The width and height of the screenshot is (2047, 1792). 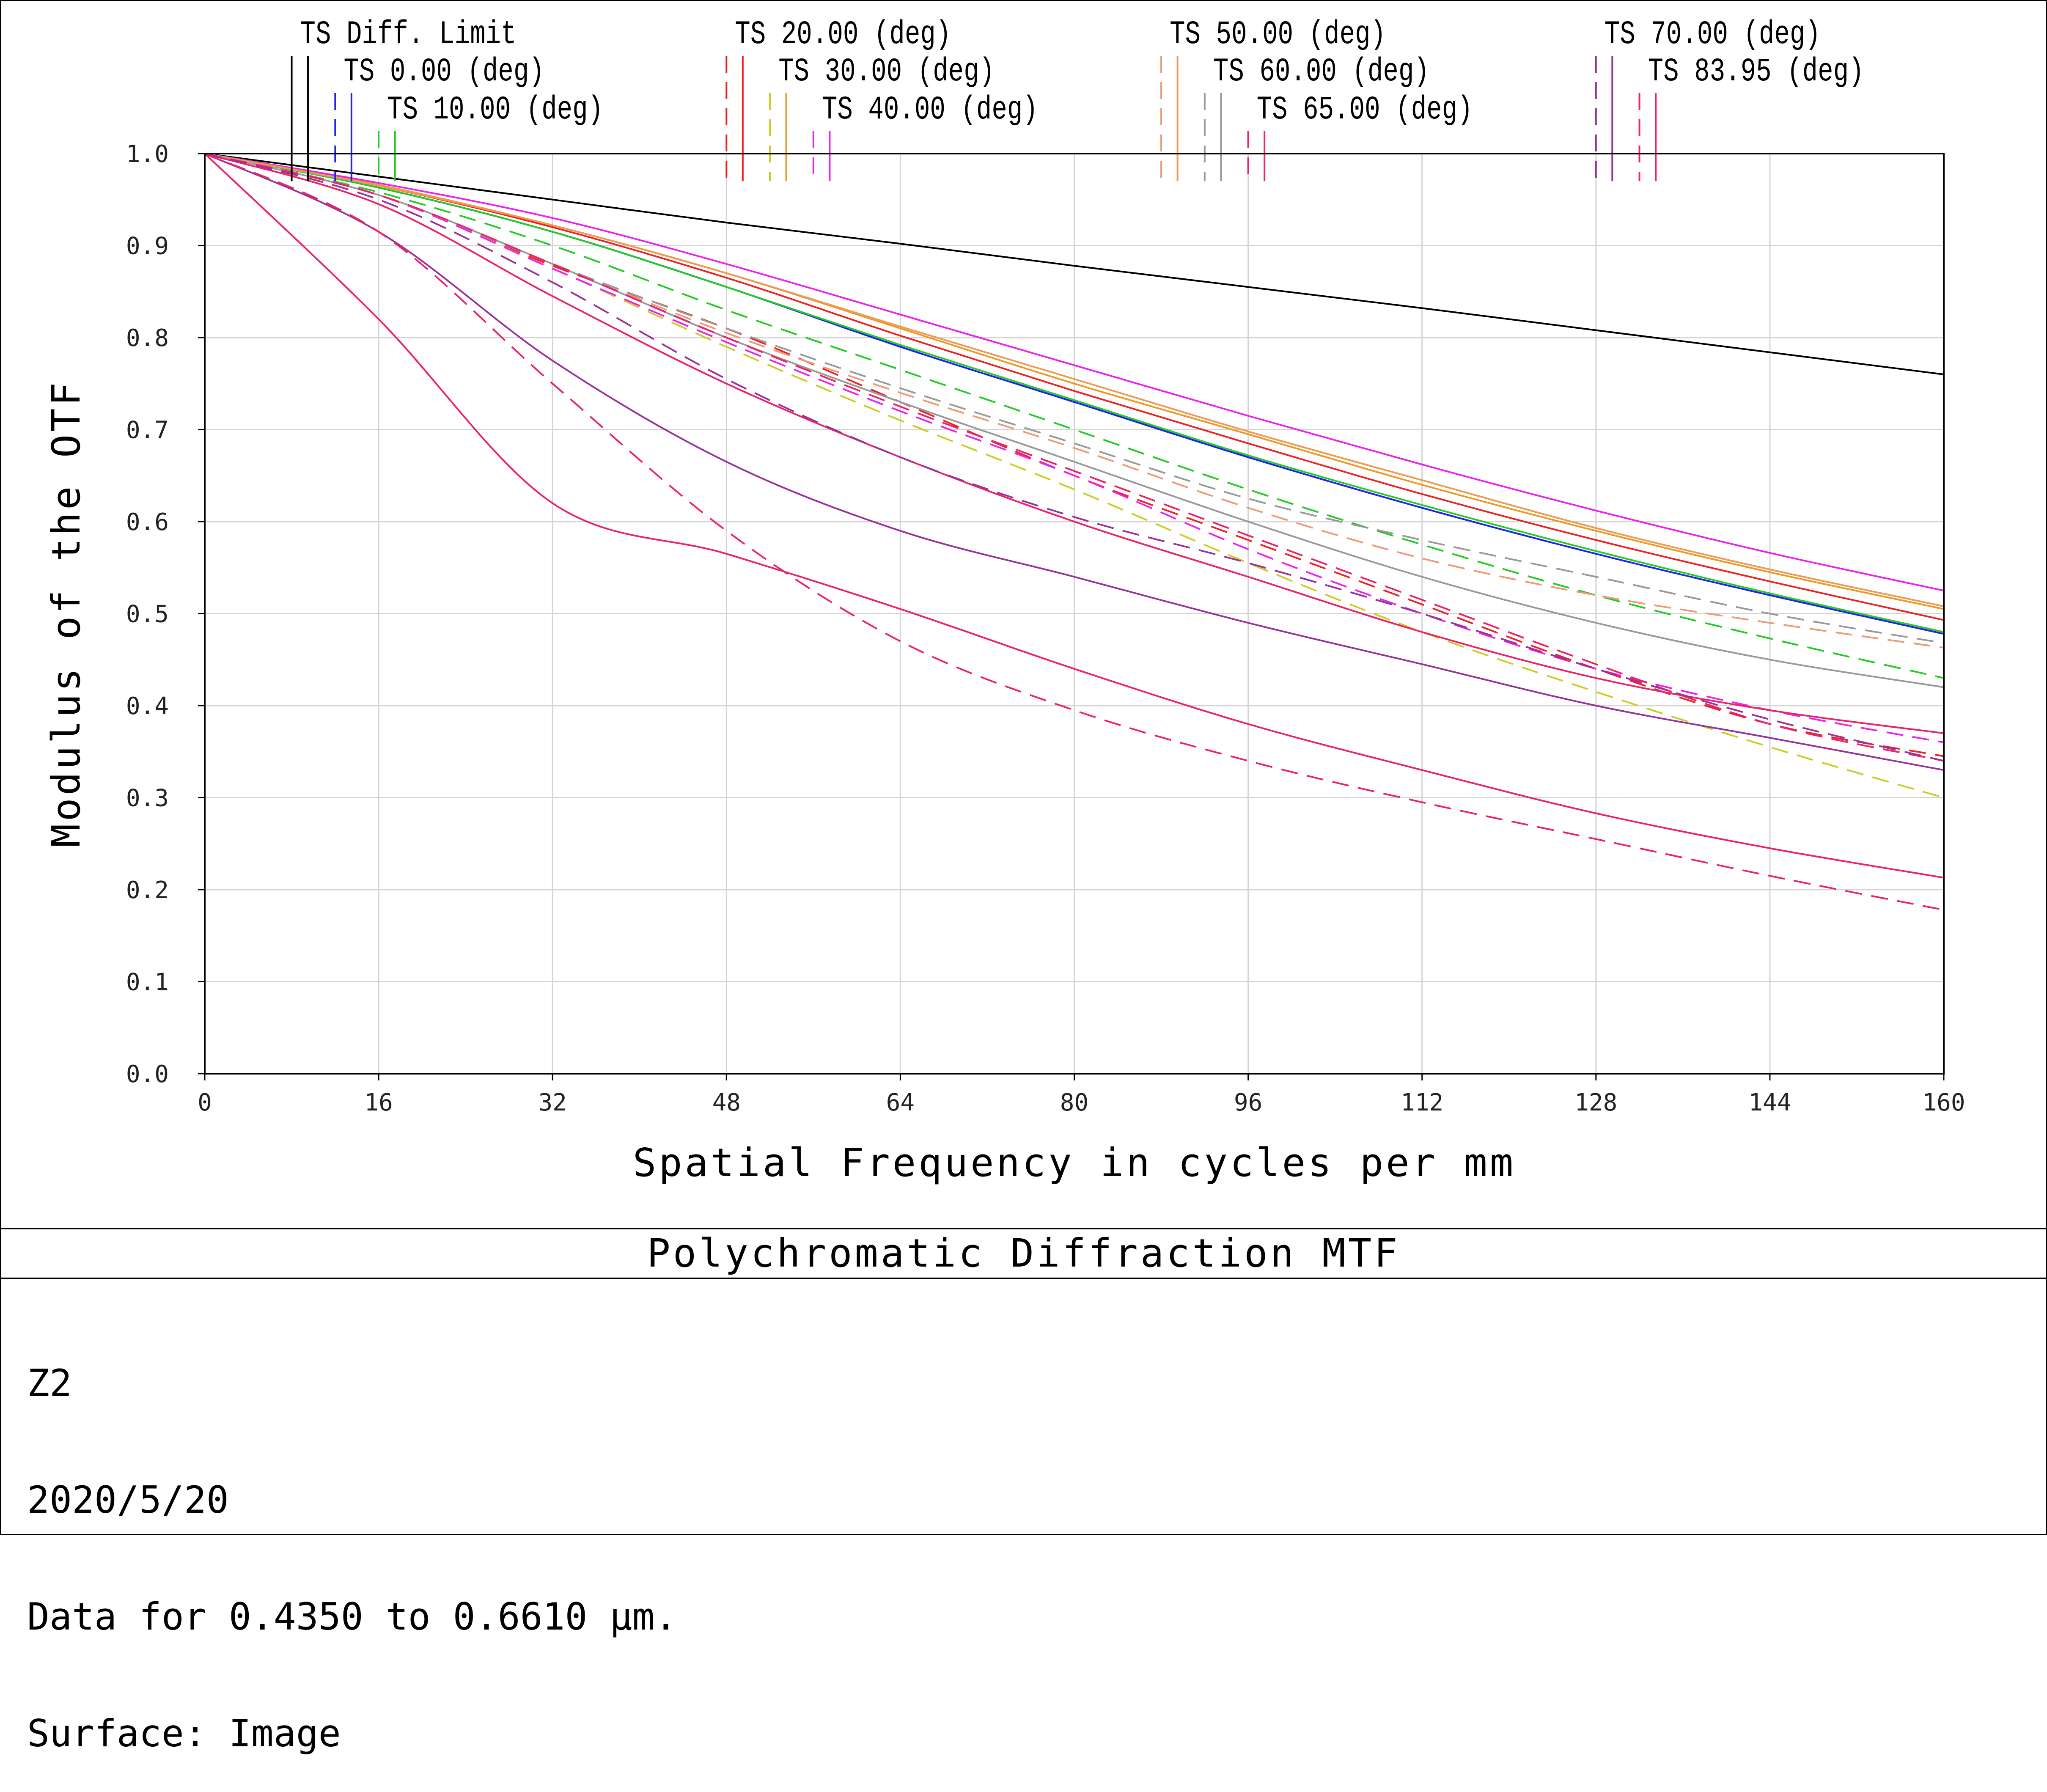 I want to click on x-tick-label: 112, so click(x=1422, y=1102).